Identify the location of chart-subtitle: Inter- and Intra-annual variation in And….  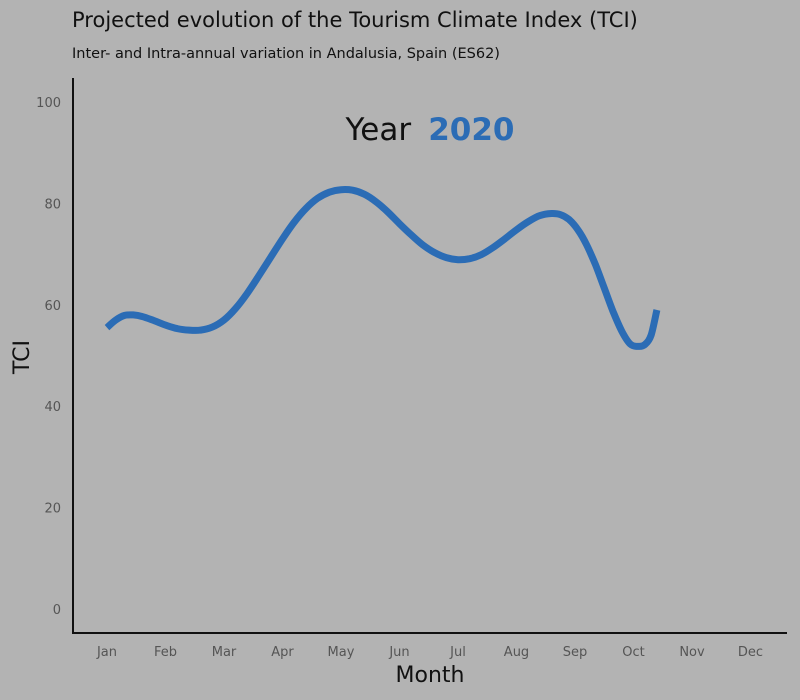
(286, 54).